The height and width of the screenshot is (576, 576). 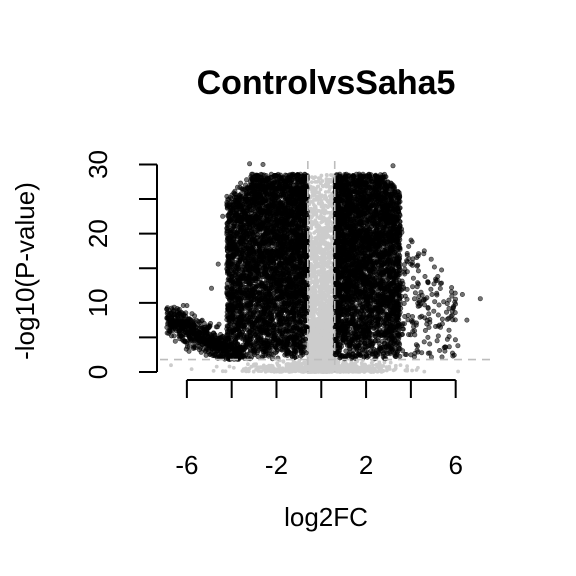 I want to click on chart-title: ControlvsSaha5, so click(x=326, y=83).